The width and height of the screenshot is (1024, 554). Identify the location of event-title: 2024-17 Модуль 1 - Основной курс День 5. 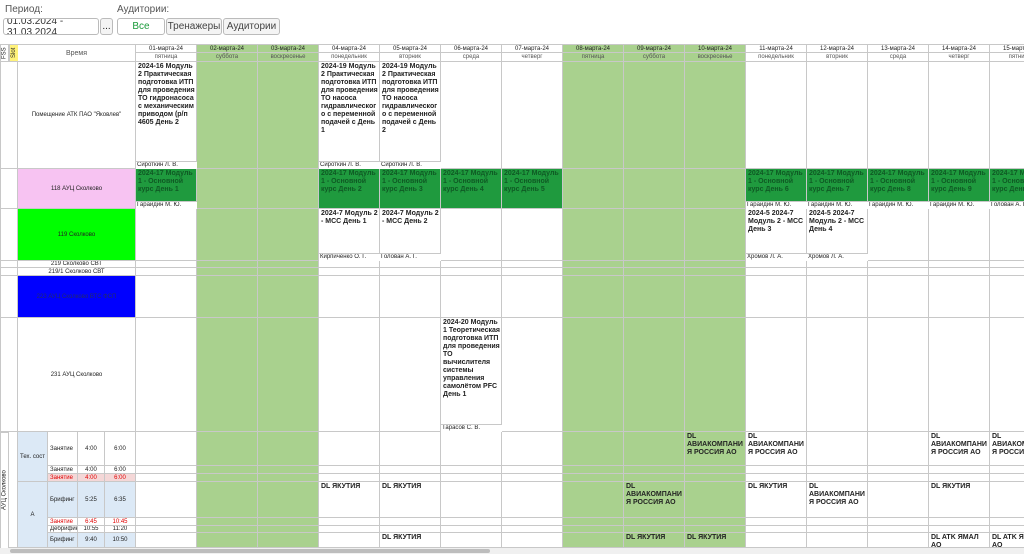
(531, 181).